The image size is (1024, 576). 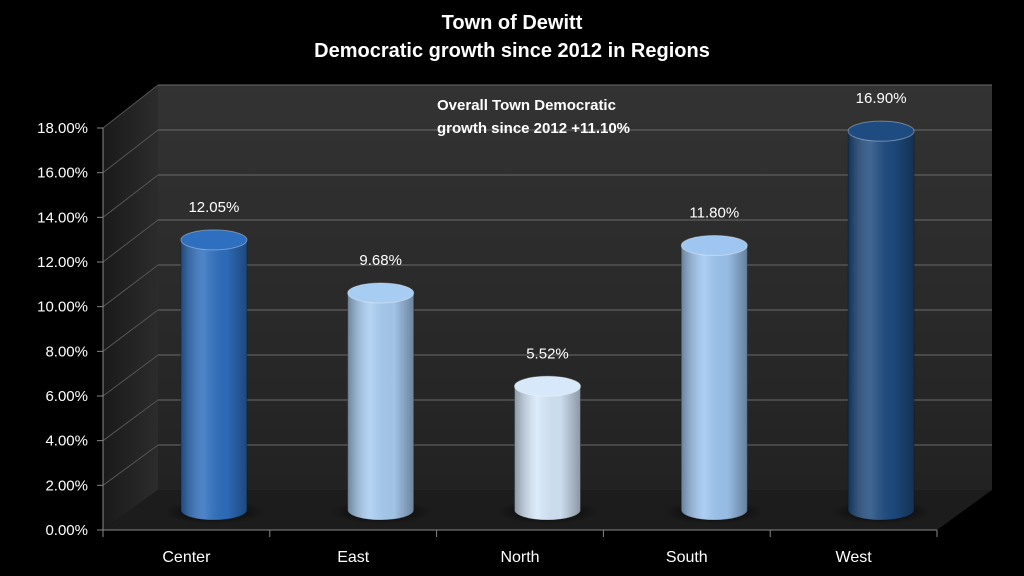 I want to click on y-tick-label: 2.00%, so click(x=66, y=485).